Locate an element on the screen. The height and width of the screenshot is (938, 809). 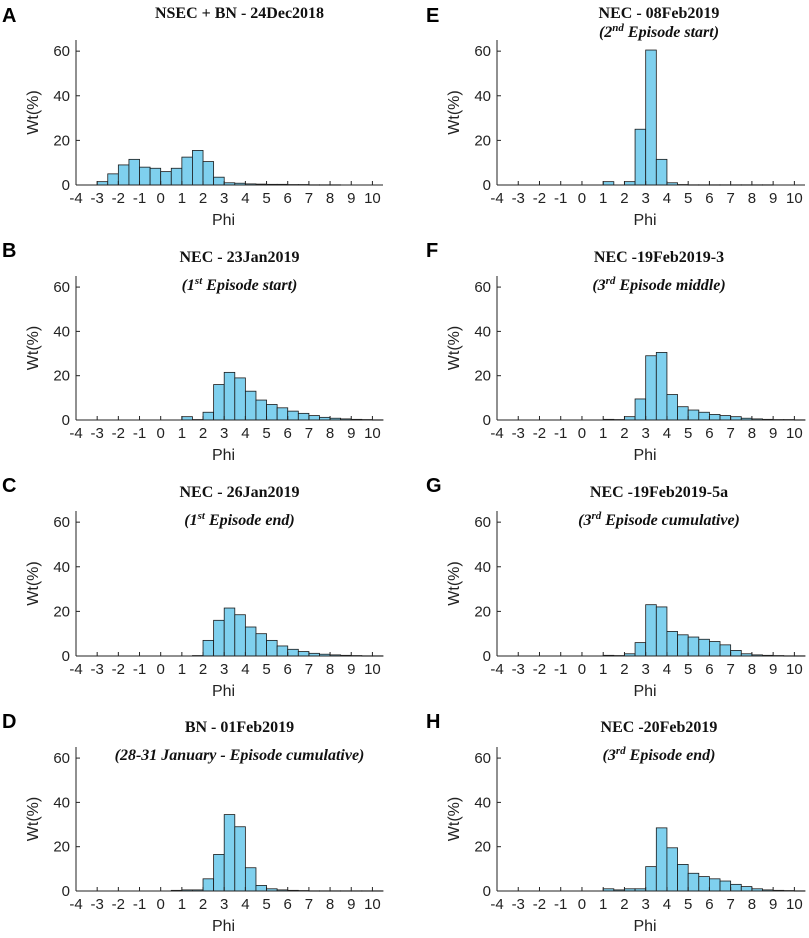
panel-b-x-tick-label: -2 is located at coordinates (118, 433).